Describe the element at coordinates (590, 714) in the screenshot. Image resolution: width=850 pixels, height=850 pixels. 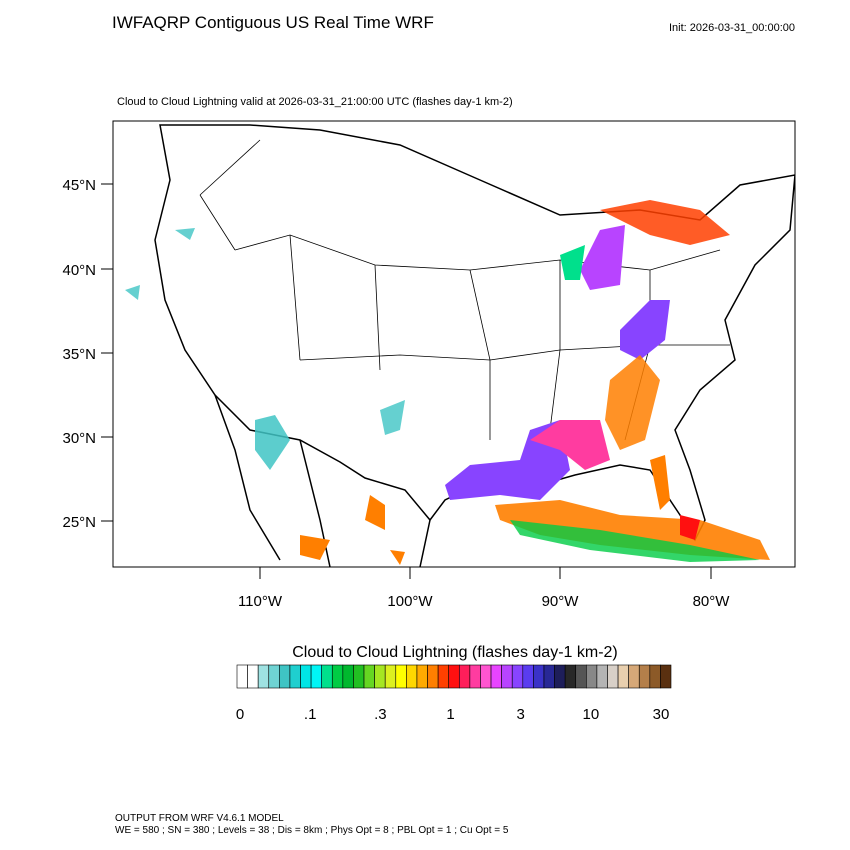
I see `colorbar-label: 10` at that location.